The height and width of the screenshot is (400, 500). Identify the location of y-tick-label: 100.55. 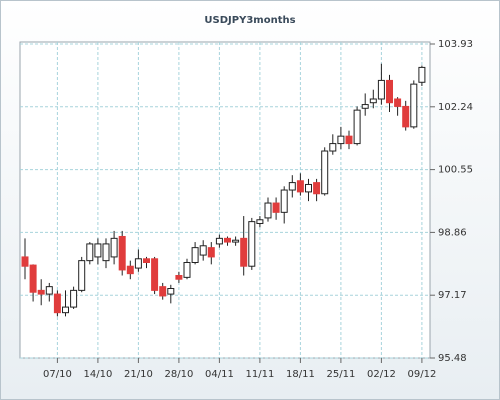
(455, 170).